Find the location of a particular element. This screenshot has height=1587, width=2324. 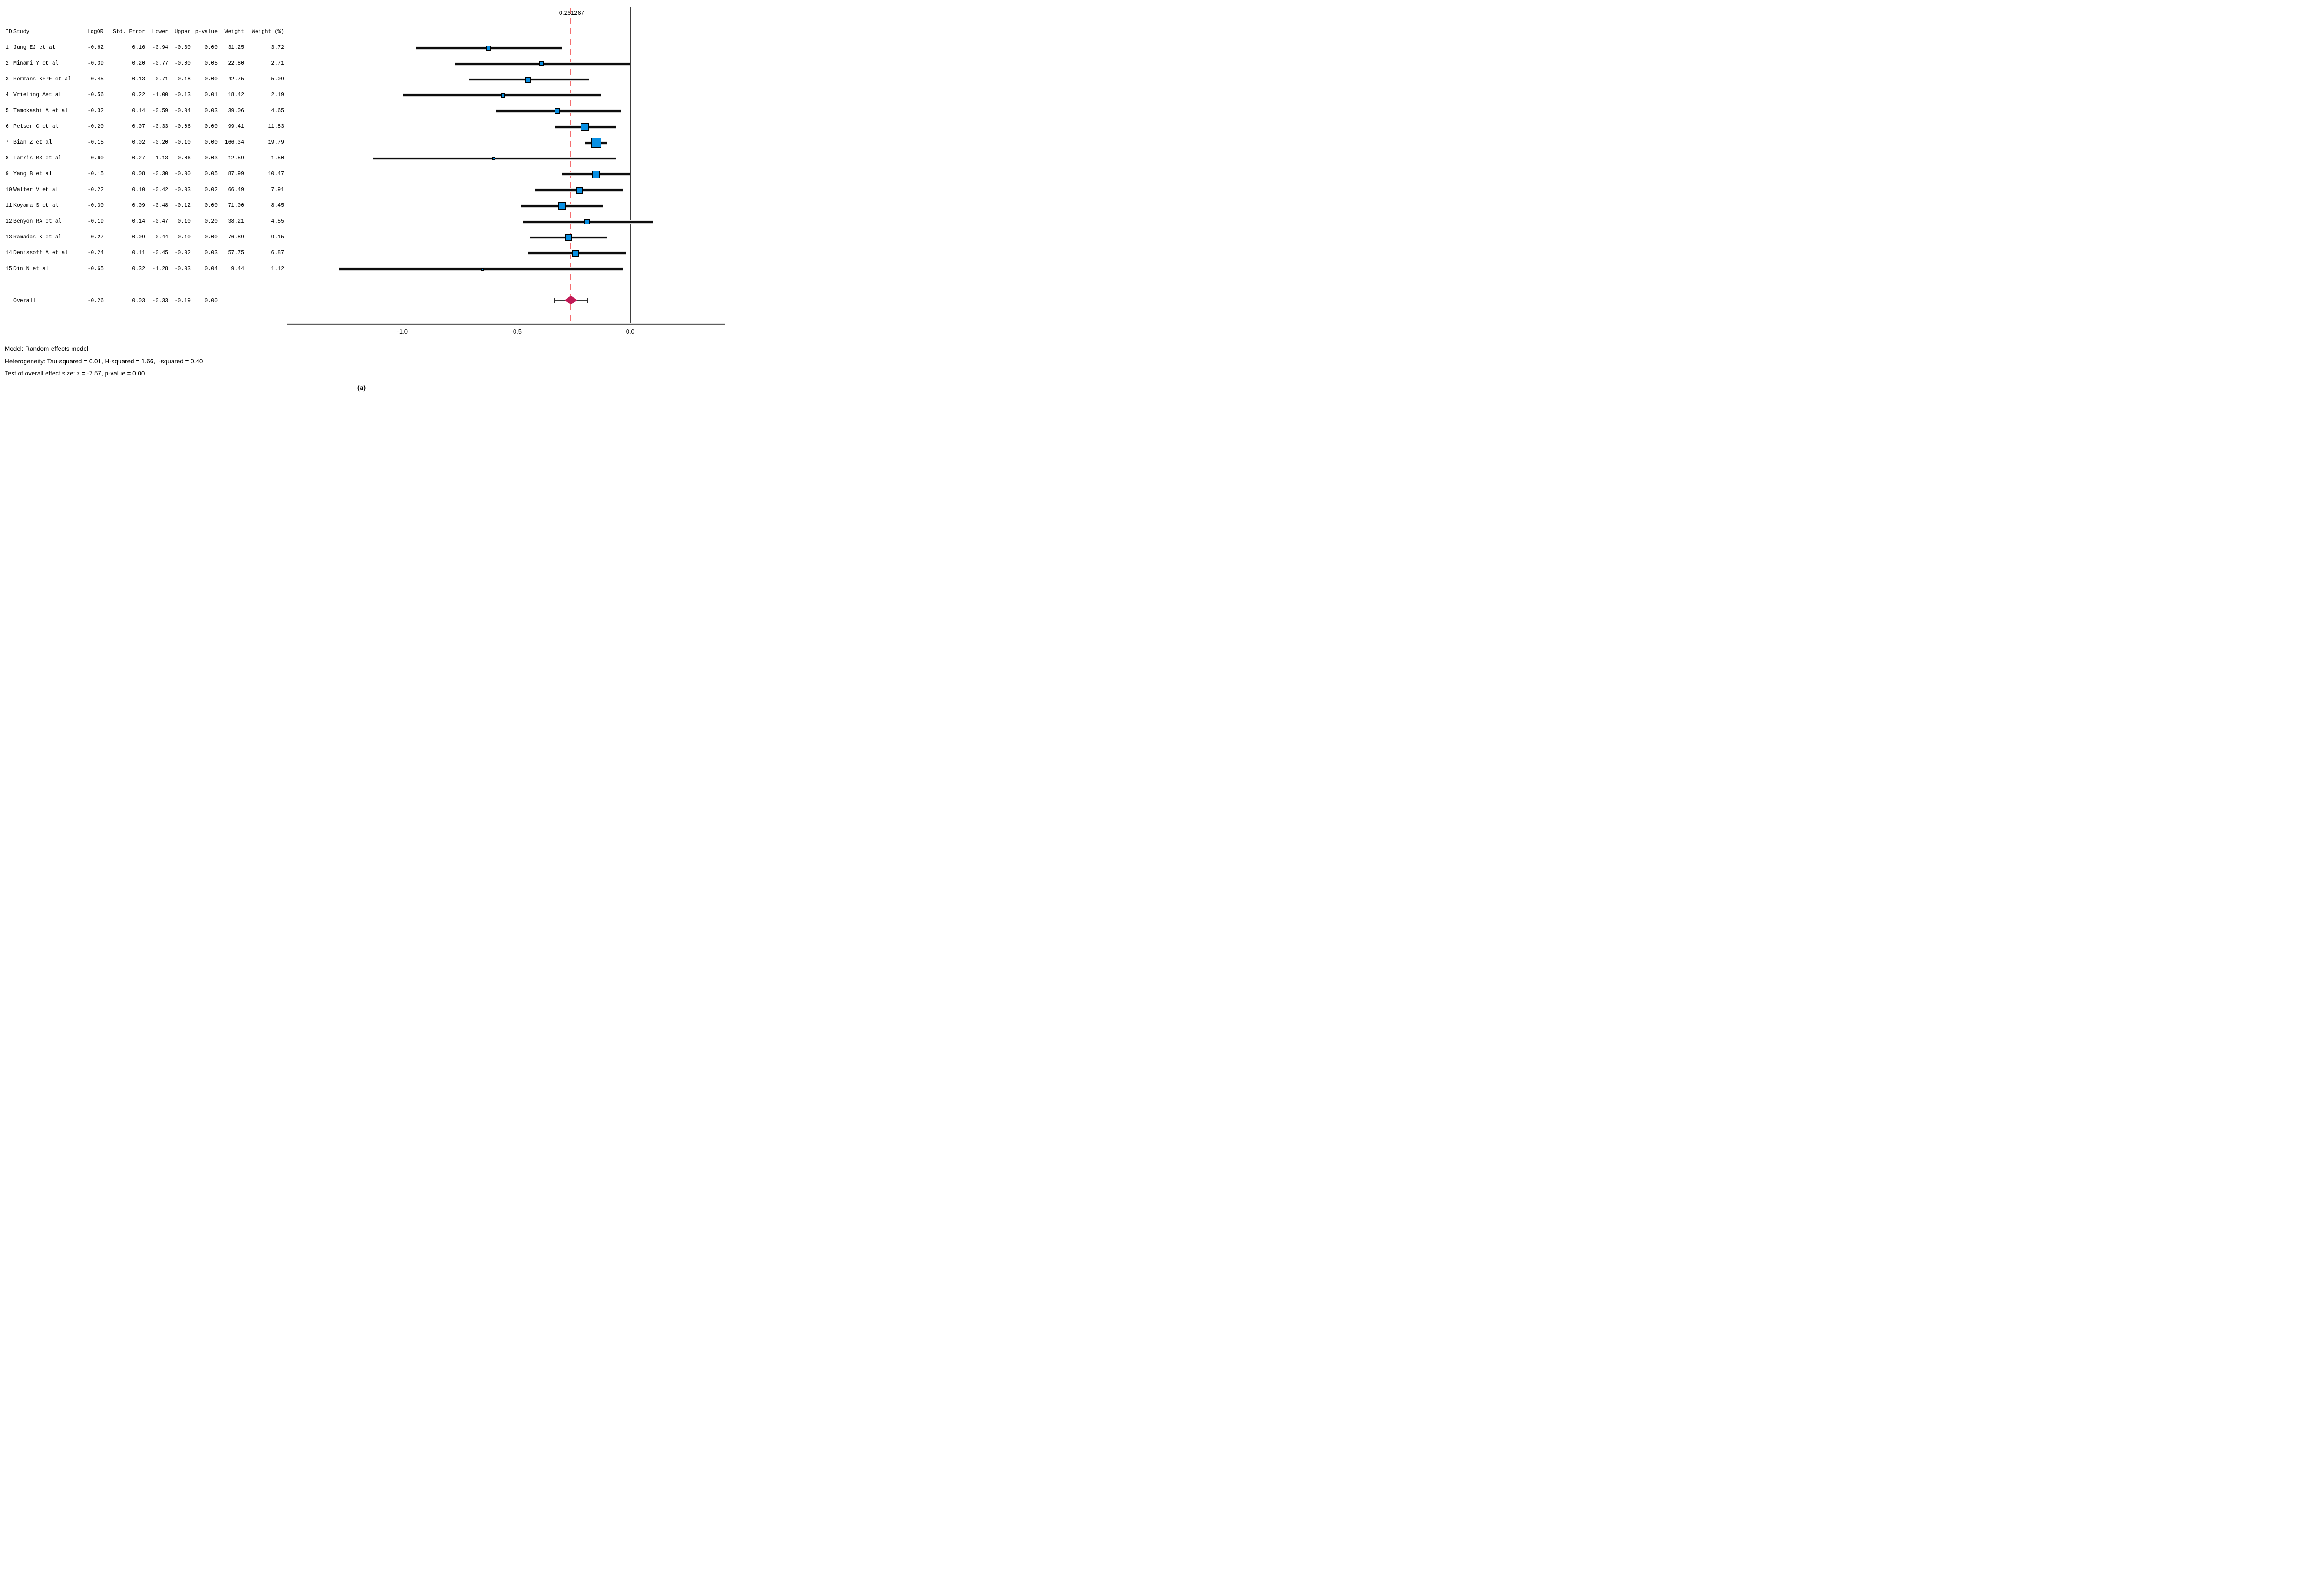

row-weight-pct: 19.79 is located at coordinates (276, 142).